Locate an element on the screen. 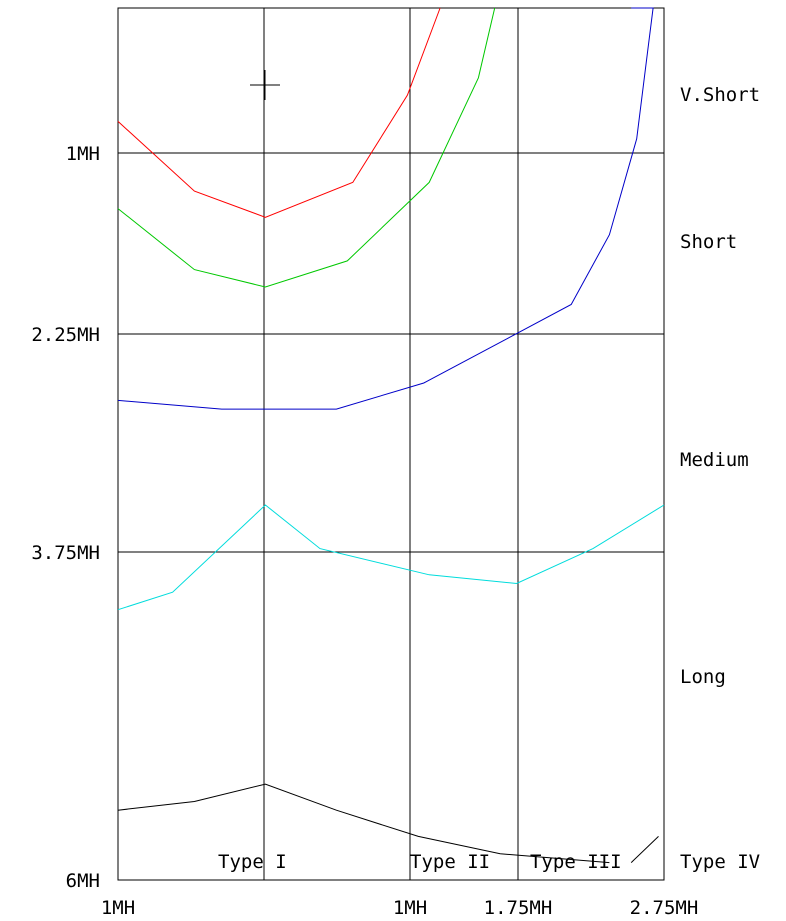 The width and height of the screenshot is (786, 921). x-tick-label-2: 1MH is located at coordinates (410, 908).